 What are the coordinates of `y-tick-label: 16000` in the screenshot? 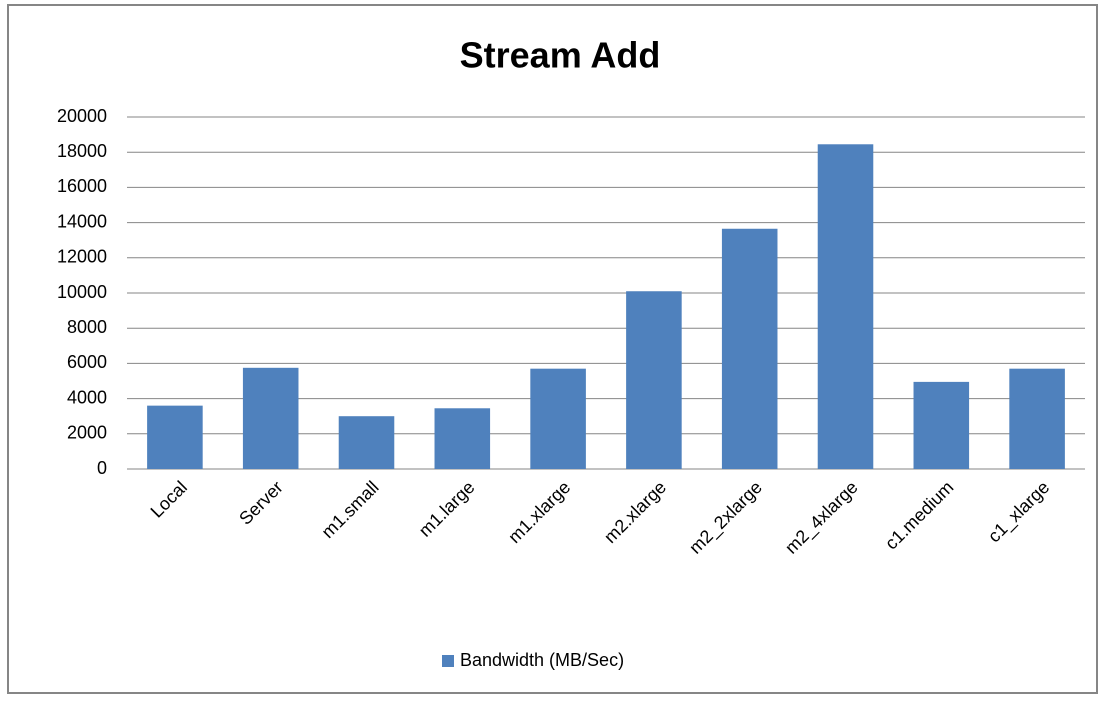 It's located at (82, 186).